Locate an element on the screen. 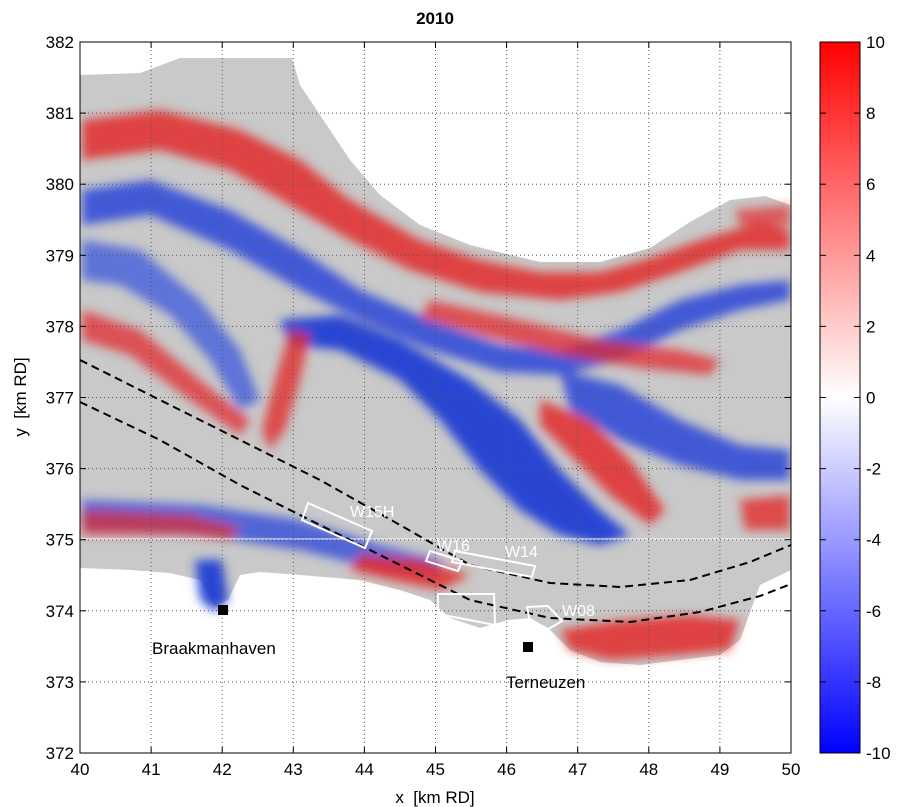 Image resolution: width=901 pixels, height=807 pixels. red-bar-west-south is located at coordinates (161, 525).